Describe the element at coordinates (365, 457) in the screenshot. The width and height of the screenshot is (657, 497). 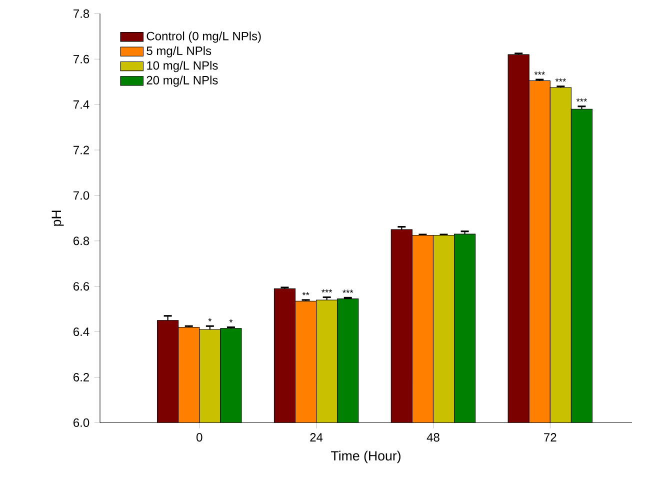
I see `x-axis-title: Time (Hour)` at that location.